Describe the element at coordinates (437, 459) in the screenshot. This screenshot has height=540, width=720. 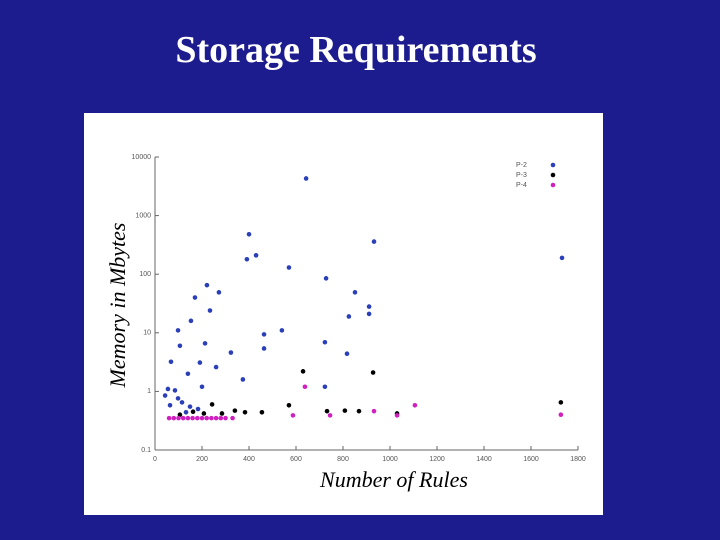
I see `x-tick-label: 1200` at that location.